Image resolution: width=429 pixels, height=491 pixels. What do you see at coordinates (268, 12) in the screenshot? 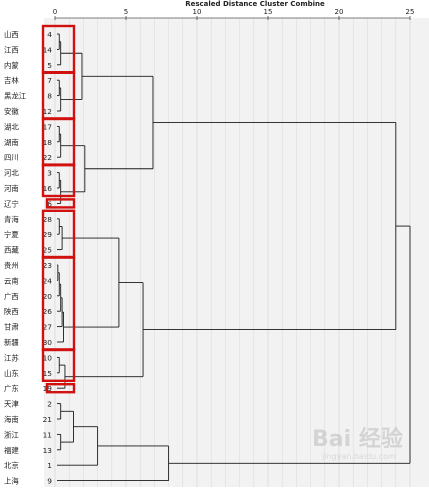
I see `tick-label: 15` at bounding box center [268, 12].